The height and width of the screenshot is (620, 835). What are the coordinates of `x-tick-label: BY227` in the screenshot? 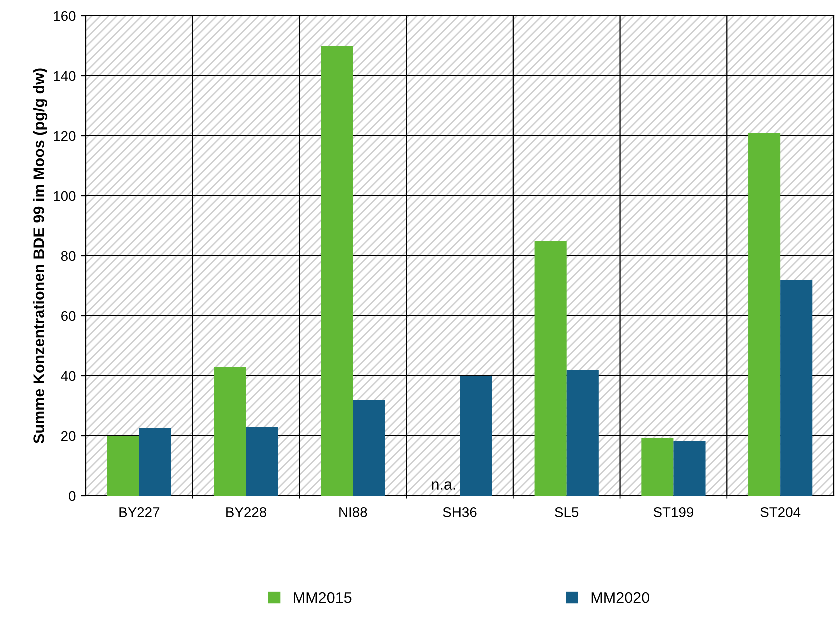 It's located at (140, 512).